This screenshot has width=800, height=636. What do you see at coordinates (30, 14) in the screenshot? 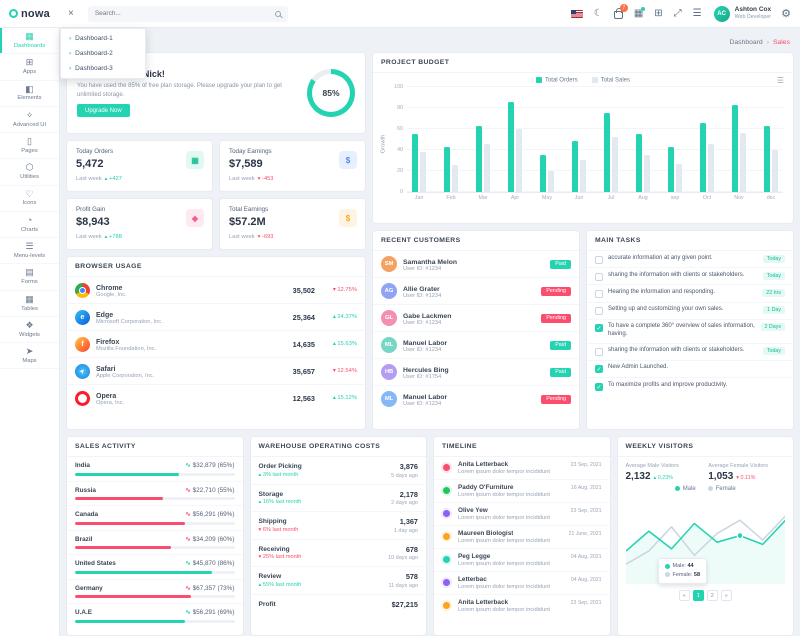
I see `logo: nowa` at bounding box center [30, 14].